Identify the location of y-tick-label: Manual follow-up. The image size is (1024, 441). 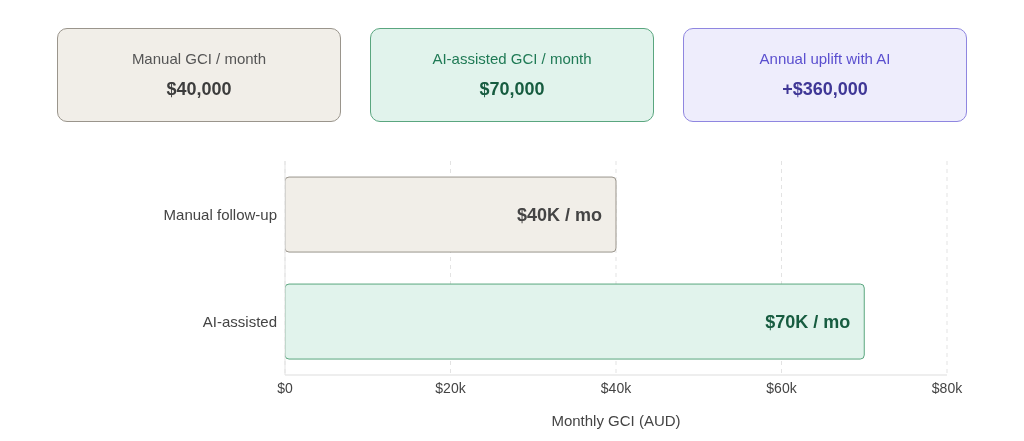
(220, 214).